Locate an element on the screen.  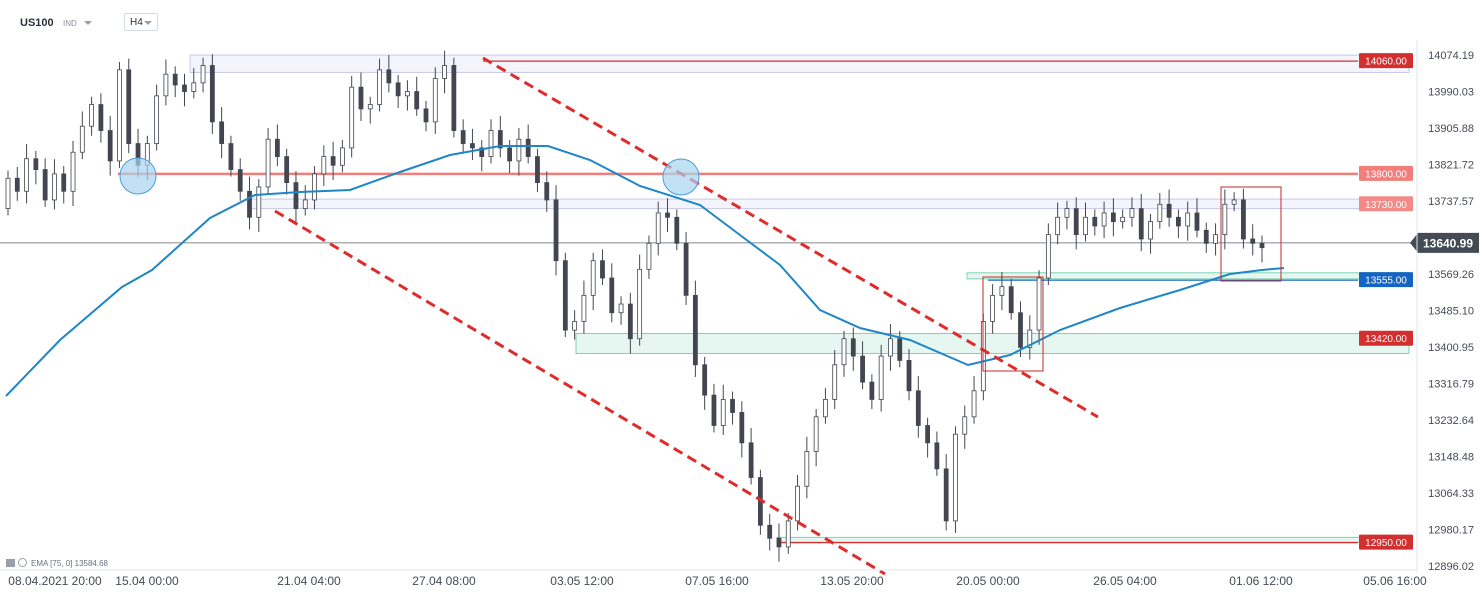
y-tick-label: 14074.19 is located at coordinates (1451, 56).